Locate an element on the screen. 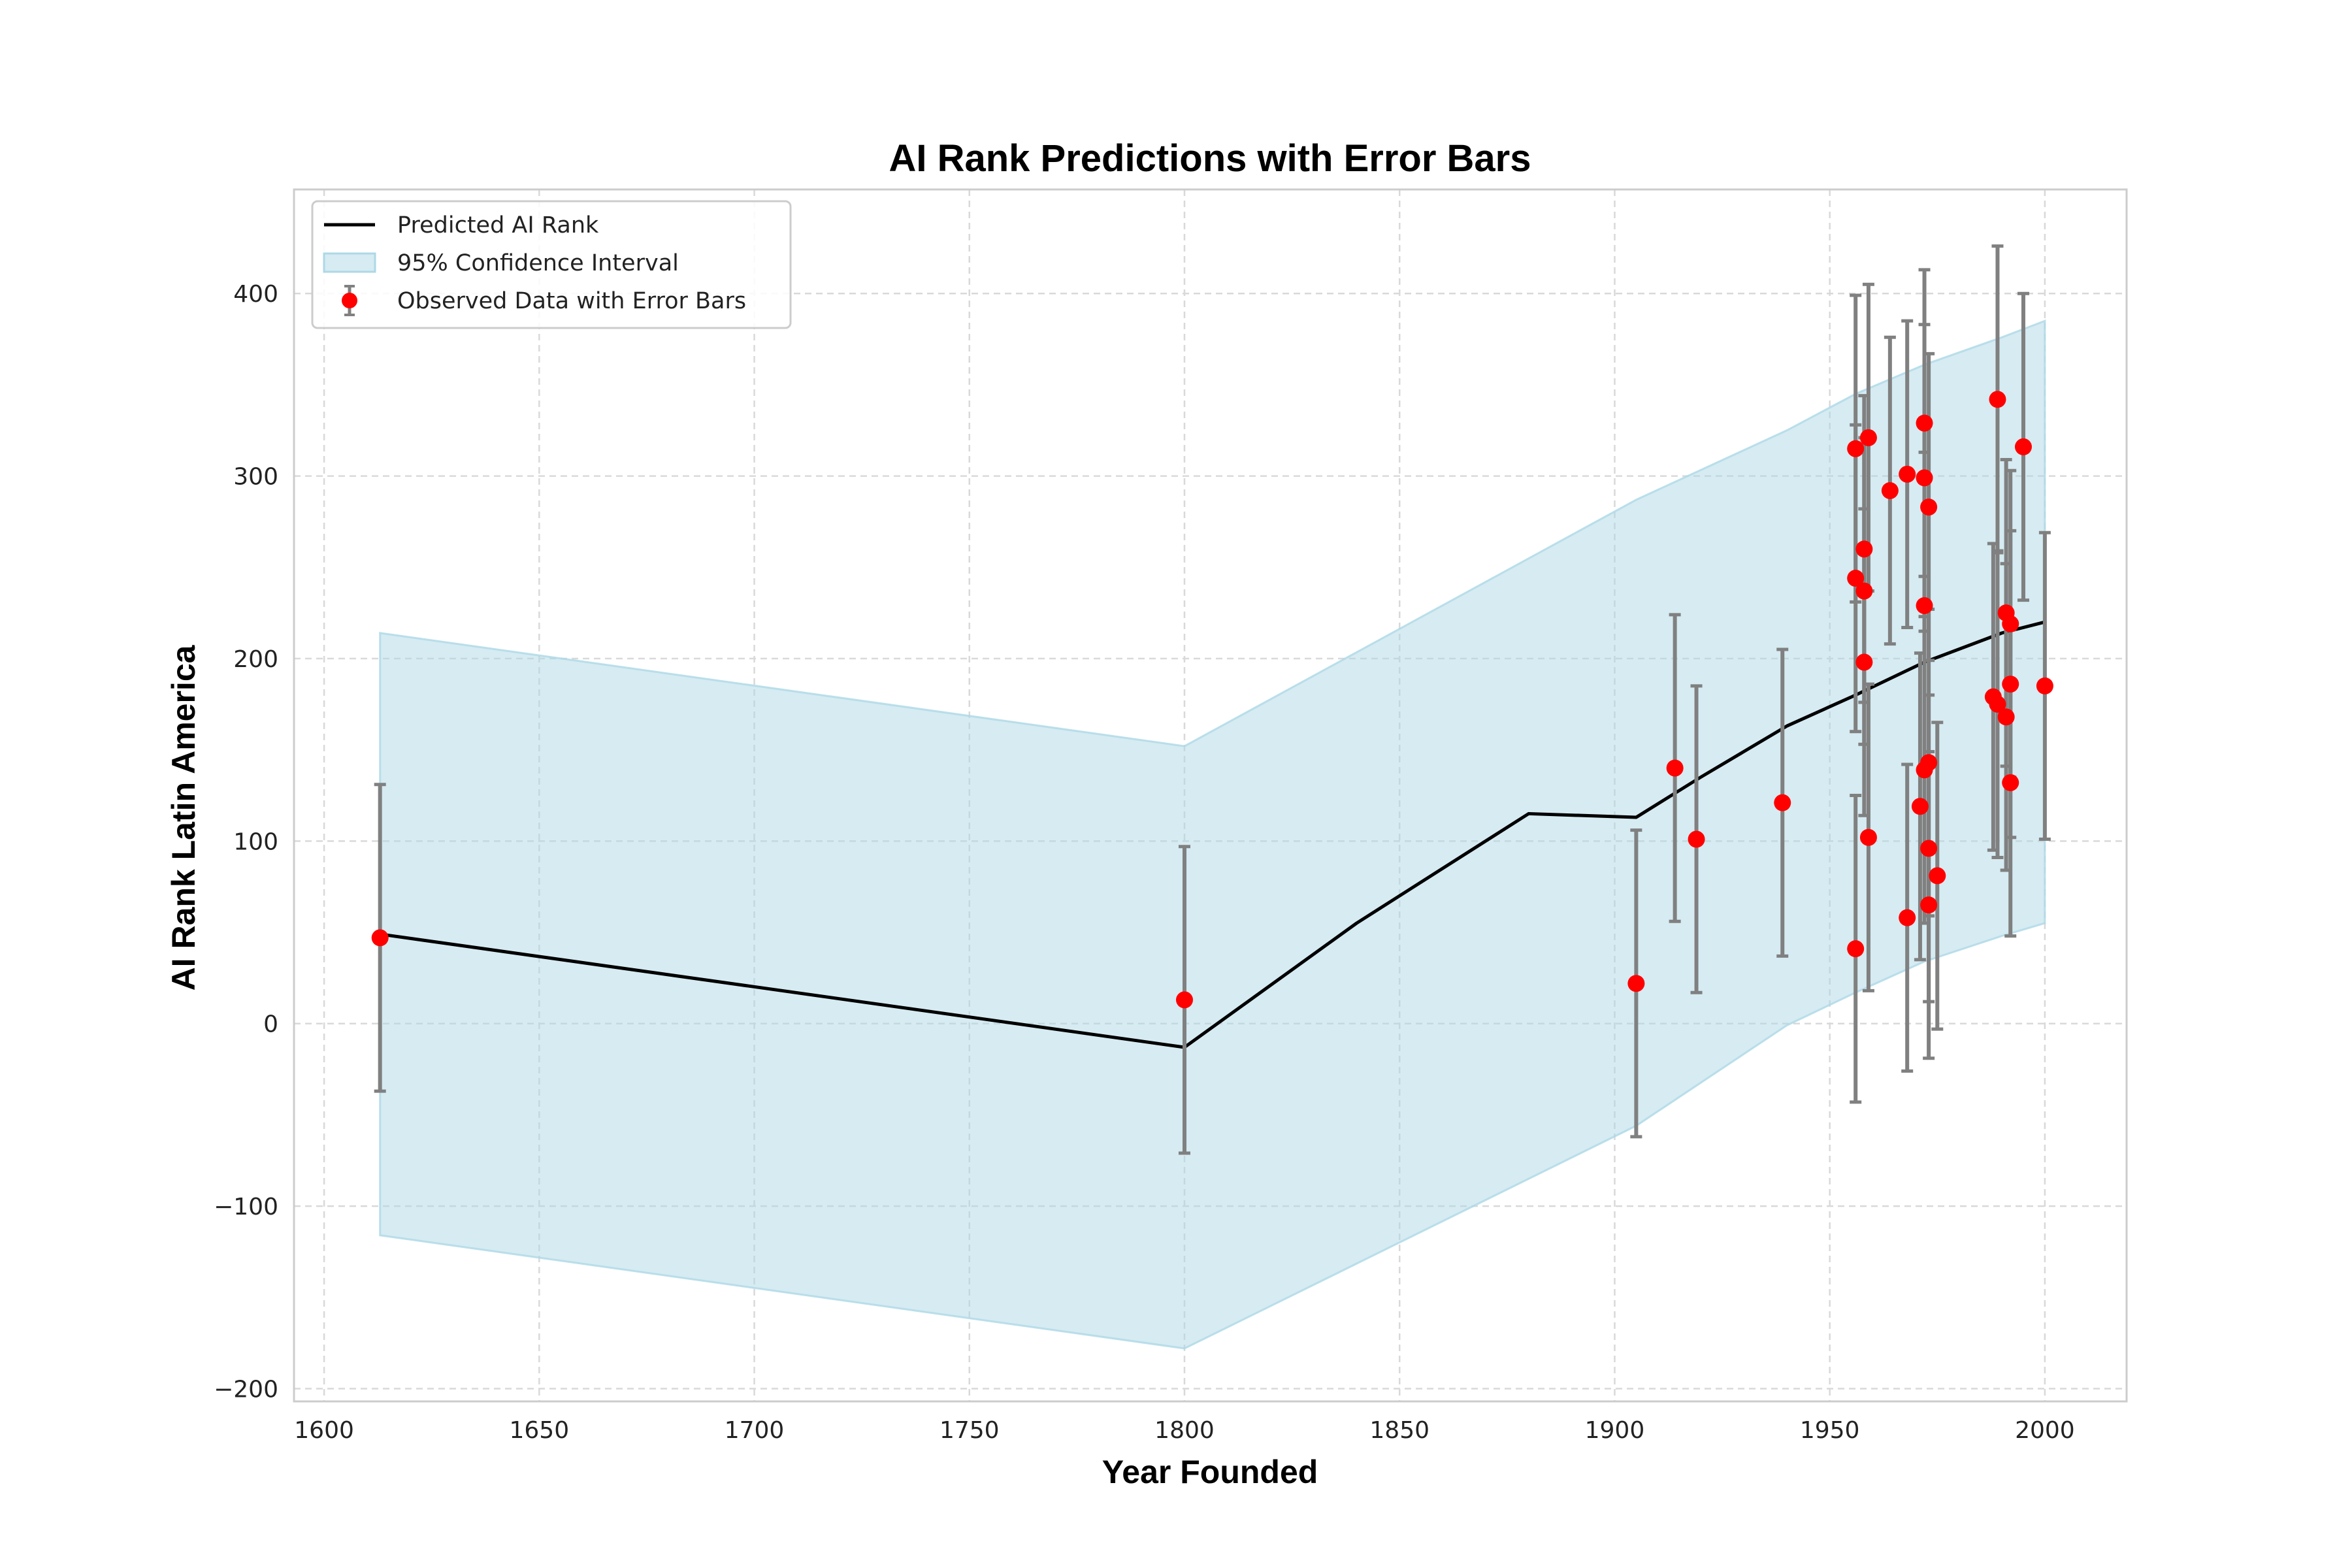 This screenshot has width=2352, height=1568. x-tick-label-1: 1650 is located at coordinates (540, 1430).